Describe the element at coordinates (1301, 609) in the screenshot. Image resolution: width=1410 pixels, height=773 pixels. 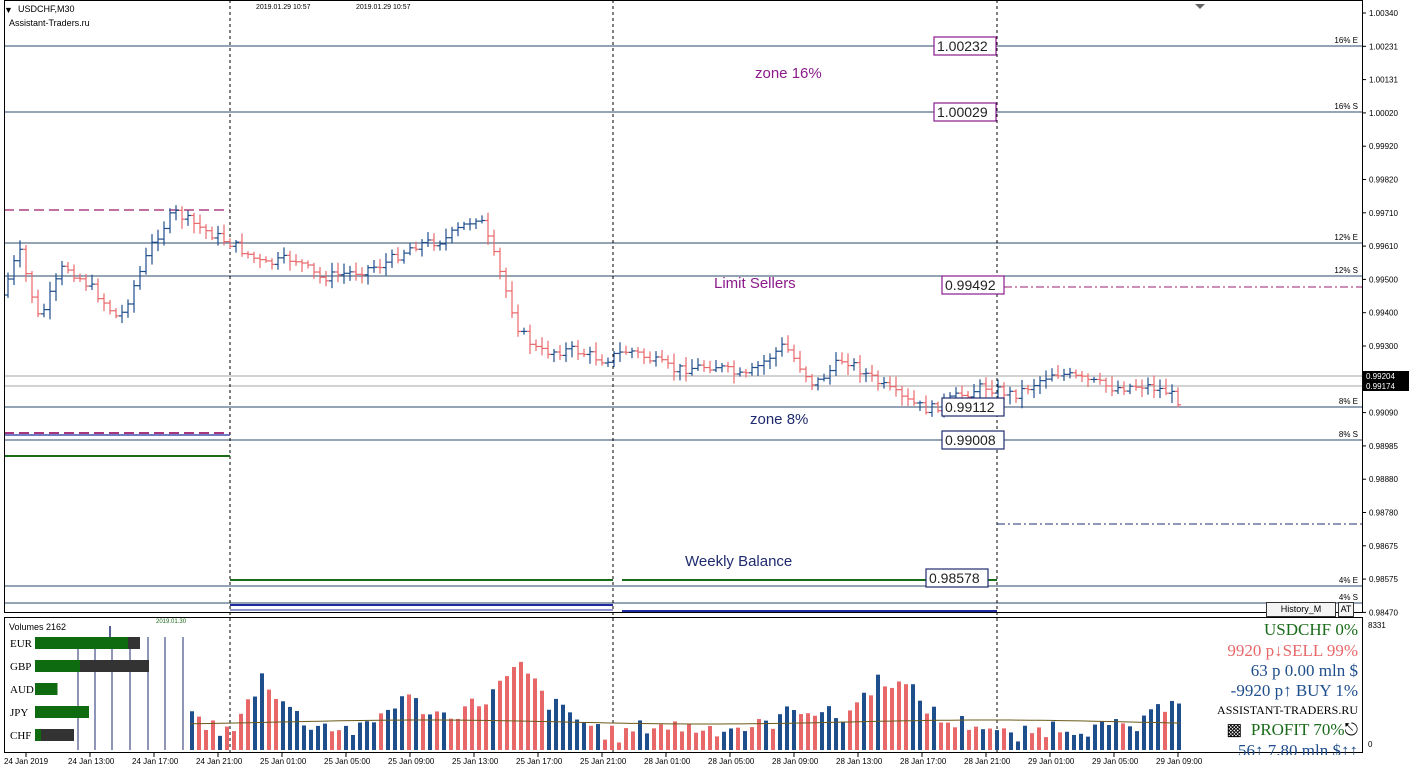
I see `history-button: History_M` at that location.